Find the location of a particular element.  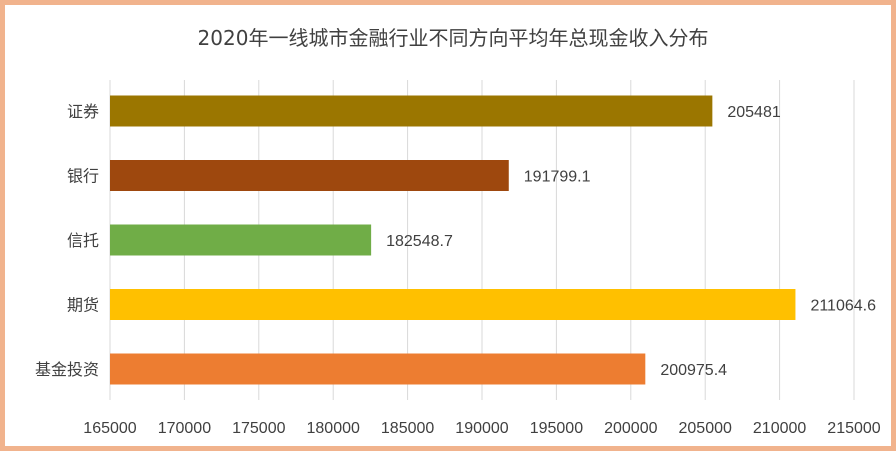

category-label: 基金投资 is located at coordinates (67, 369).